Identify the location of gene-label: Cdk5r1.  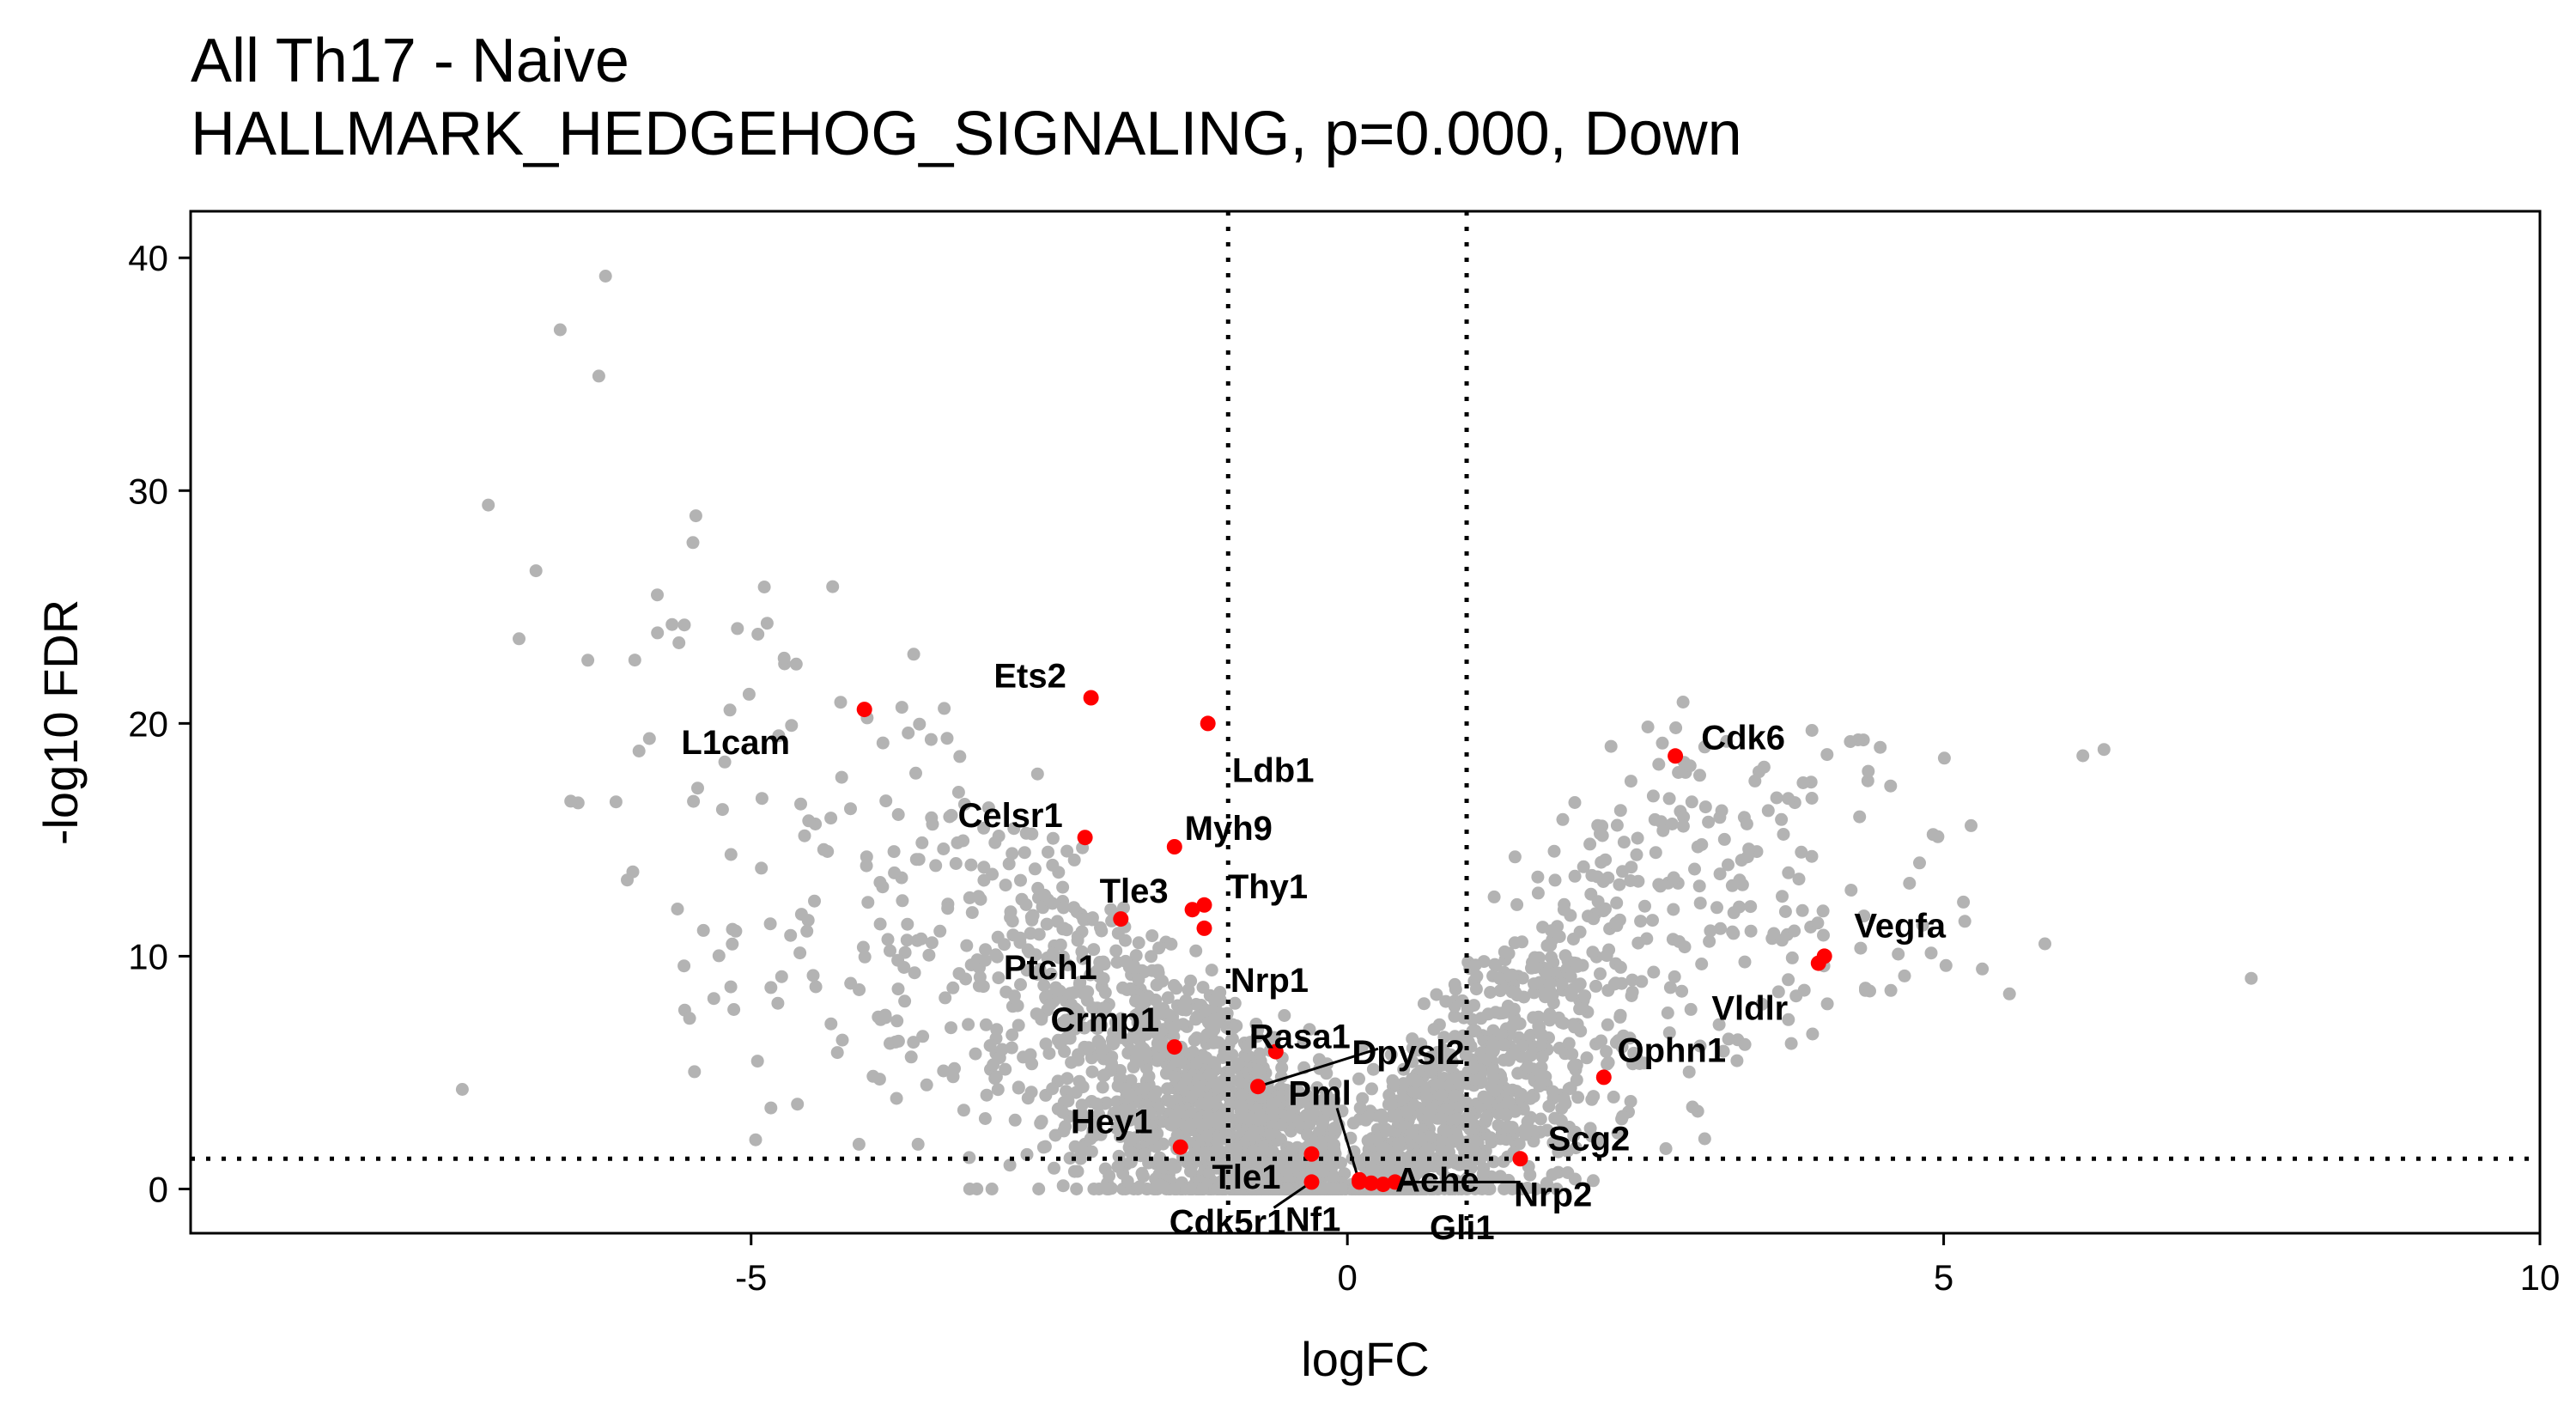
(1228, 1222).